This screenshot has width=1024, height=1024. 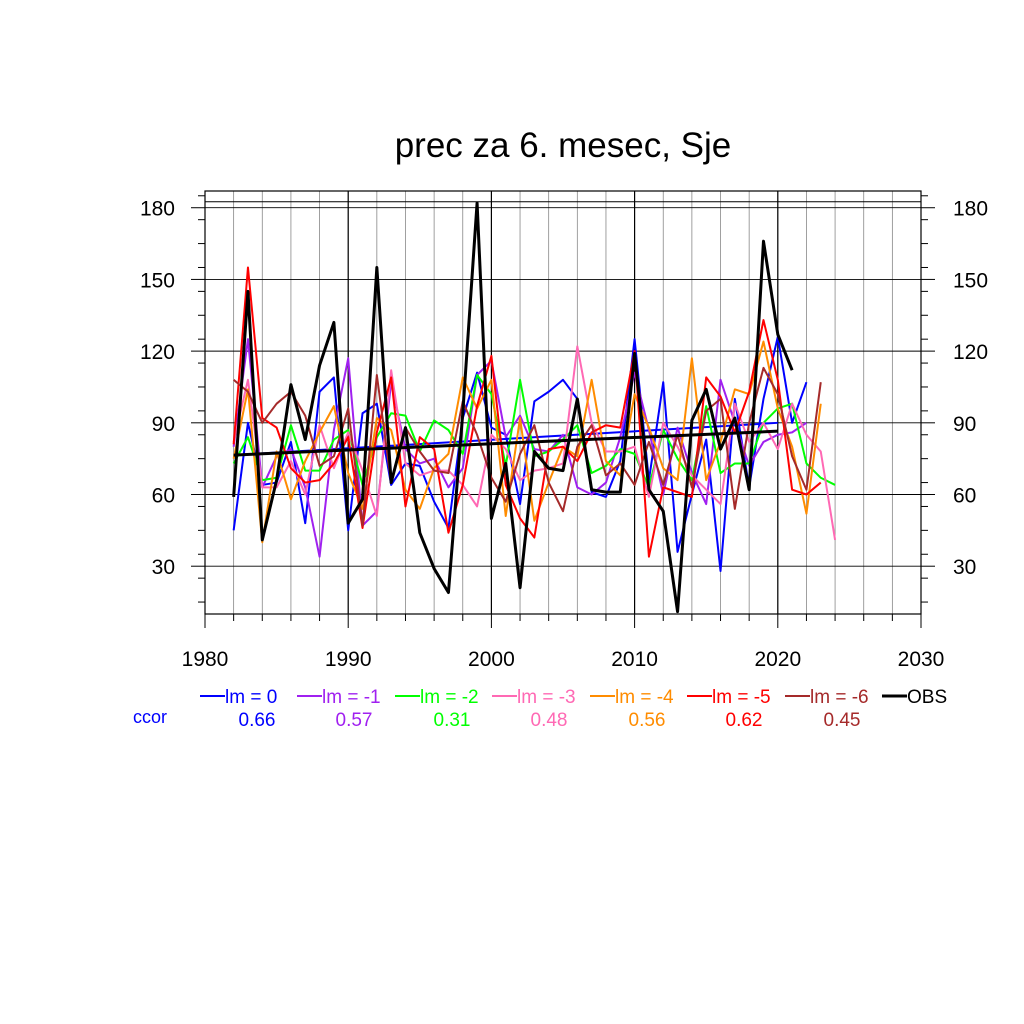 I want to click on y-tick-label-left: 30, so click(x=163, y=567).